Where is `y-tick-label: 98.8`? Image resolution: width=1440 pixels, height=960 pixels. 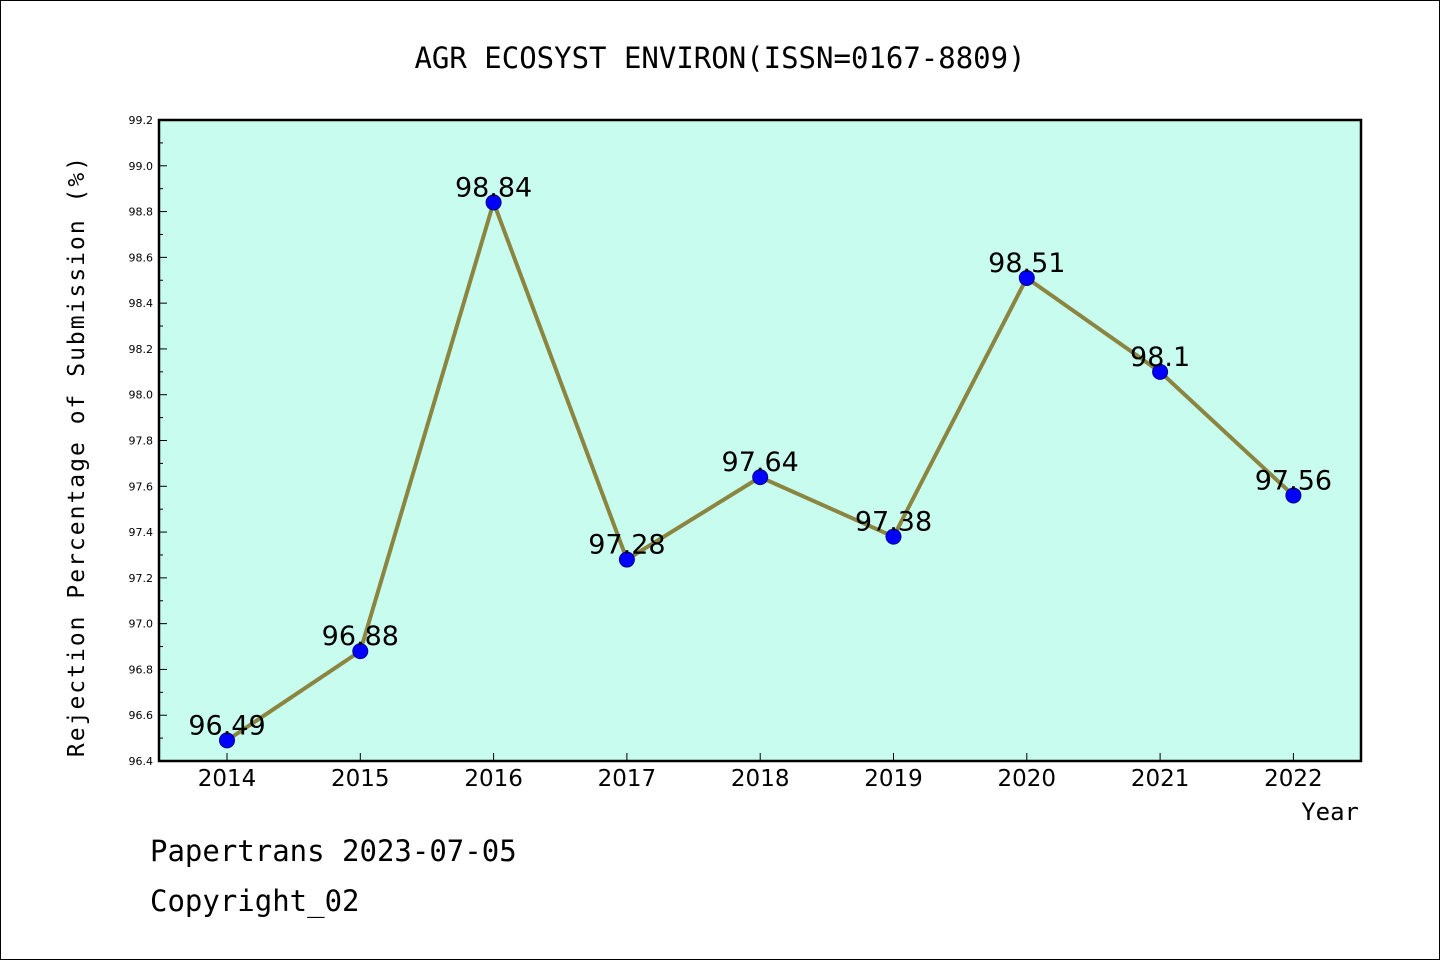 y-tick-label: 98.8 is located at coordinates (141, 212).